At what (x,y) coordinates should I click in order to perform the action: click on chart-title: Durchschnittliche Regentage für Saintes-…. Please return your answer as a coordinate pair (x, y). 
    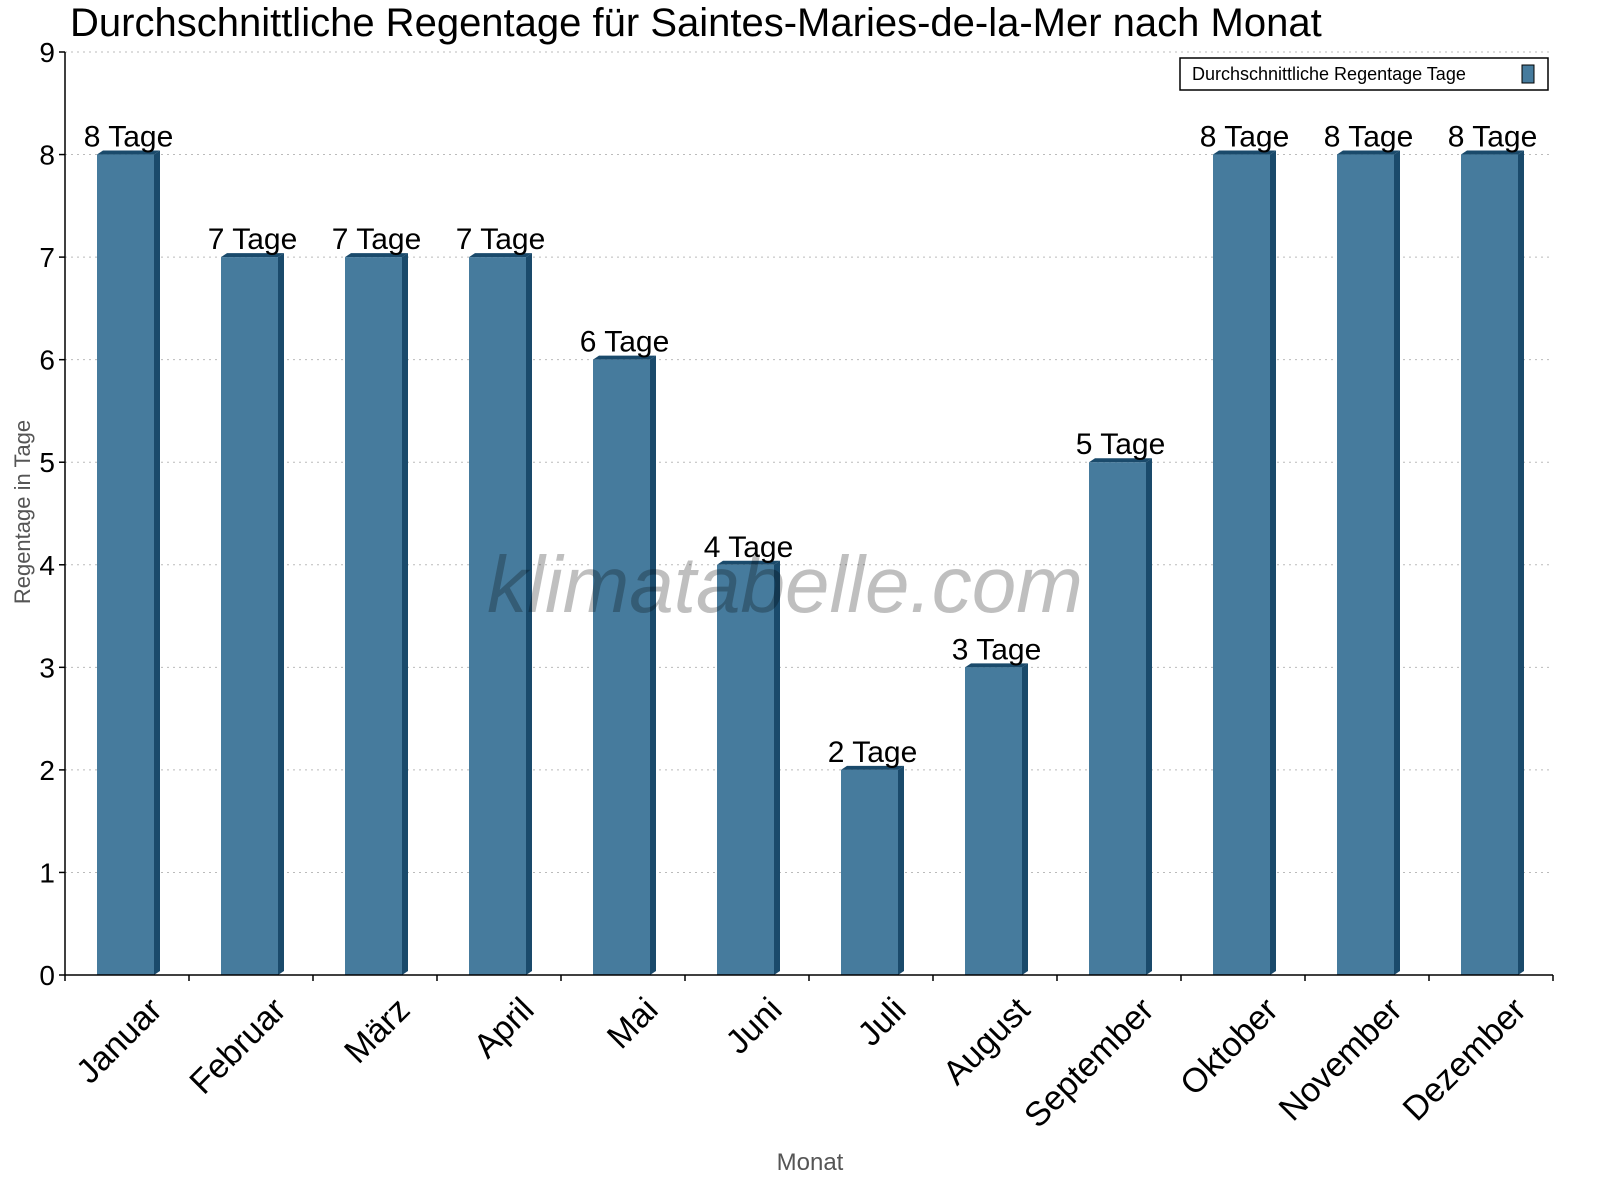
    Looking at the image, I should click on (696, 23).